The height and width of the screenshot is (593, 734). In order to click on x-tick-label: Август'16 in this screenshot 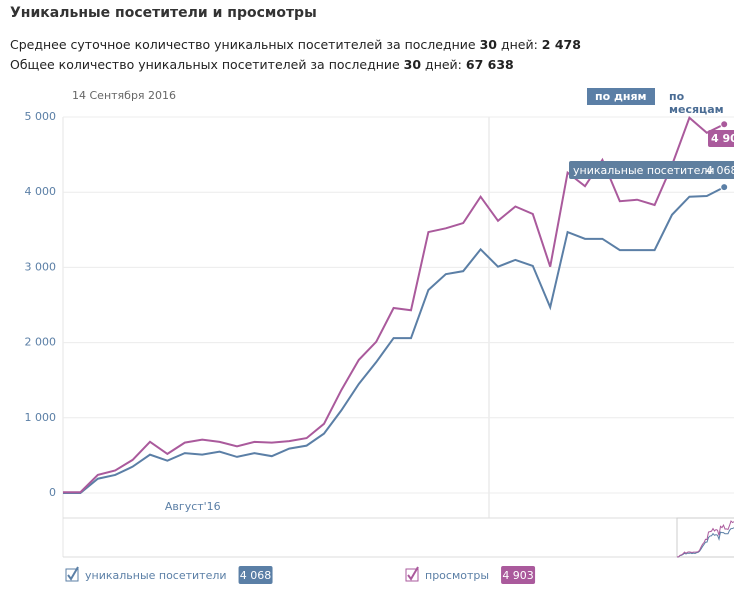, I will do `click(193, 506)`.